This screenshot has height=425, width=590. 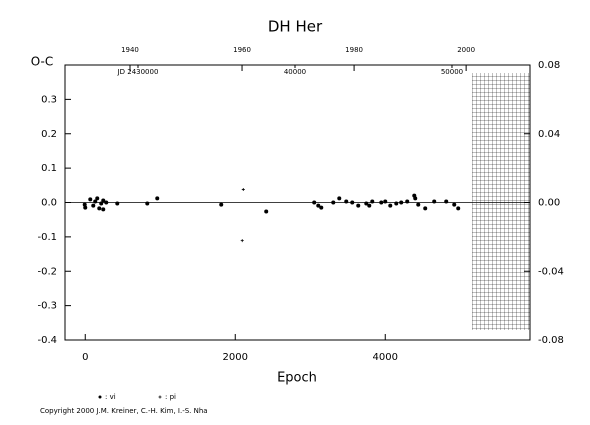 What do you see at coordinates (47, 306) in the screenshot?
I see `y-tick-label: -0.3` at bounding box center [47, 306].